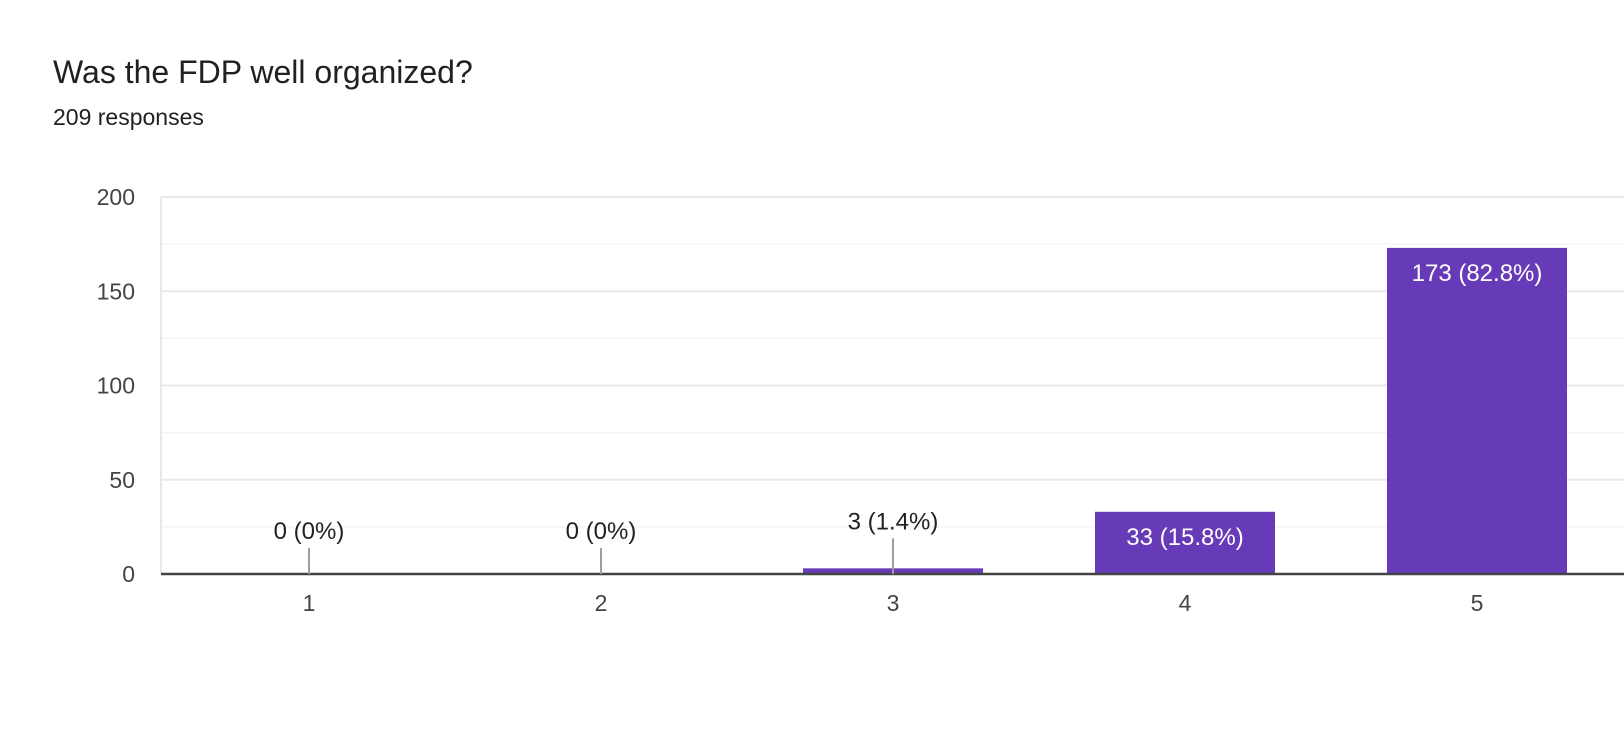 This screenshot has height=731, width=1624. Describe the element at coordinates (1477, 603) in the screenshot. I see `x-tick-label: 5` at that location.